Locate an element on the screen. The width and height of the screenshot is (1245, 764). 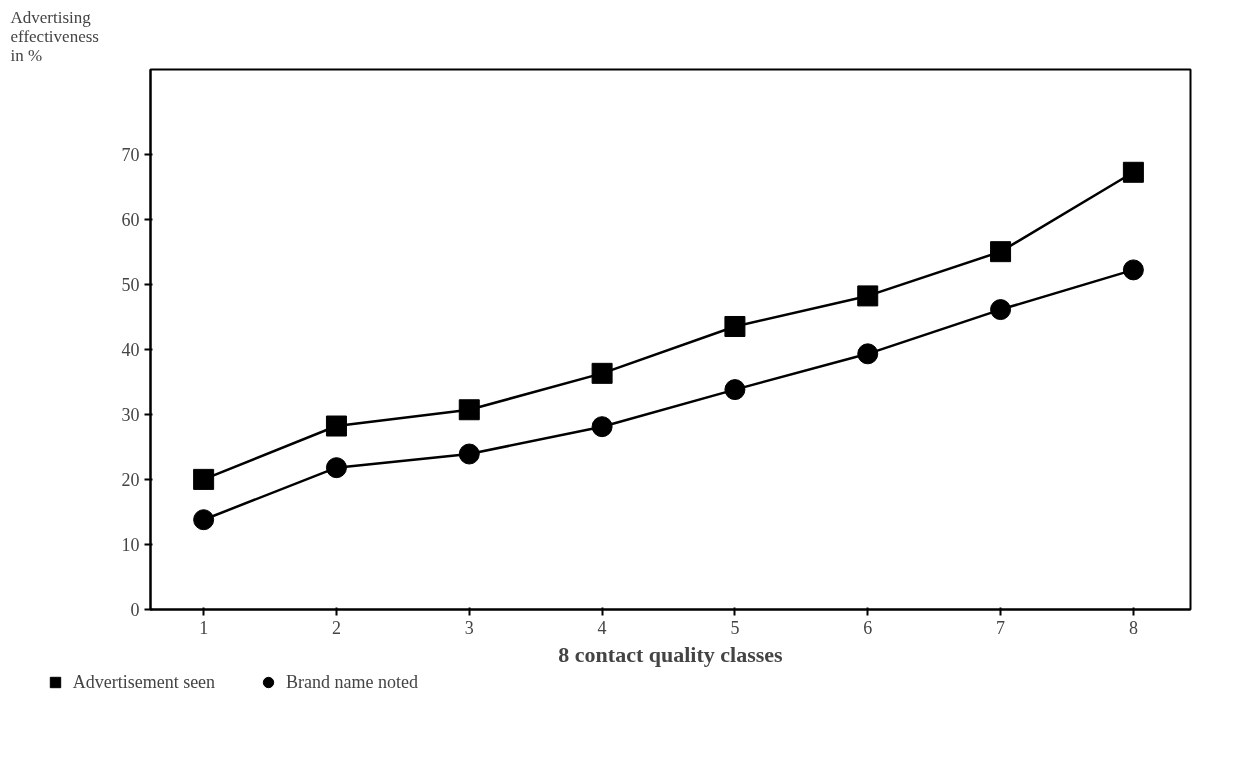
y-tick-label: 50 is located at coordinates (130, 284).